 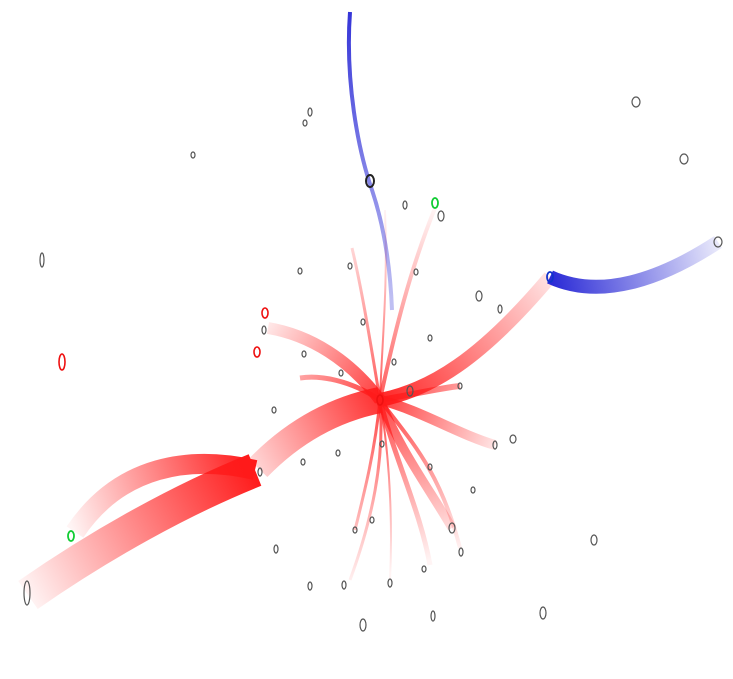 I want to click on flow-edge-hub-left, so click(x=315, y=432).